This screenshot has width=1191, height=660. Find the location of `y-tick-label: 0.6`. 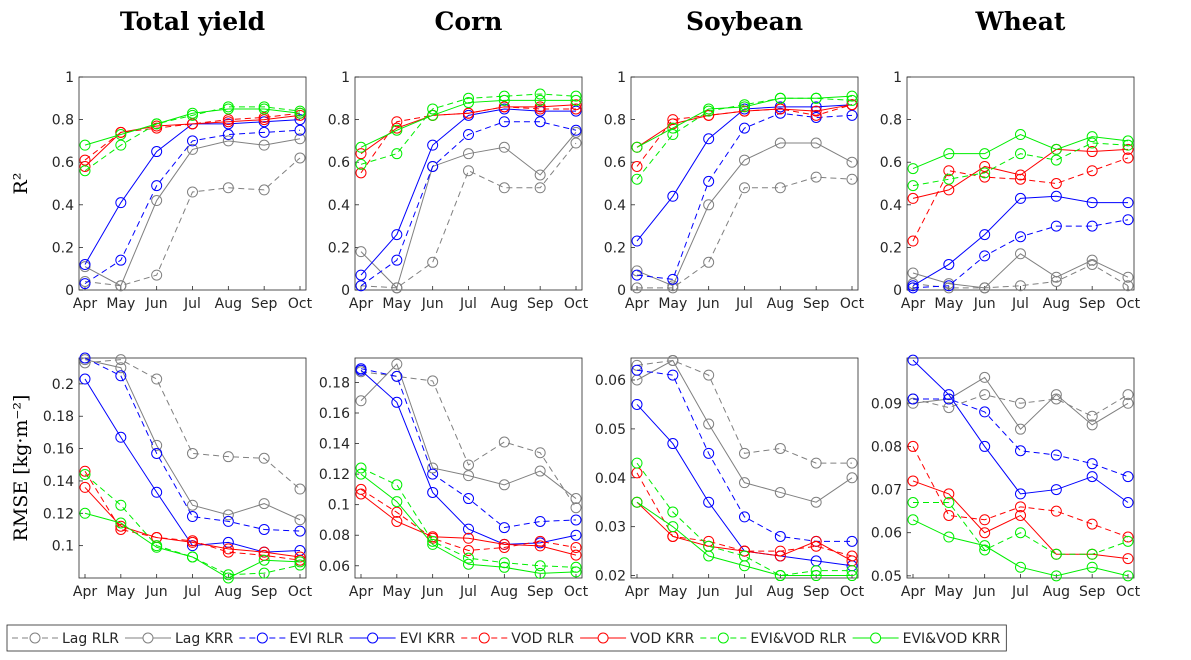

y-tick-label: 0.6 is located at coordinates (891, 163).